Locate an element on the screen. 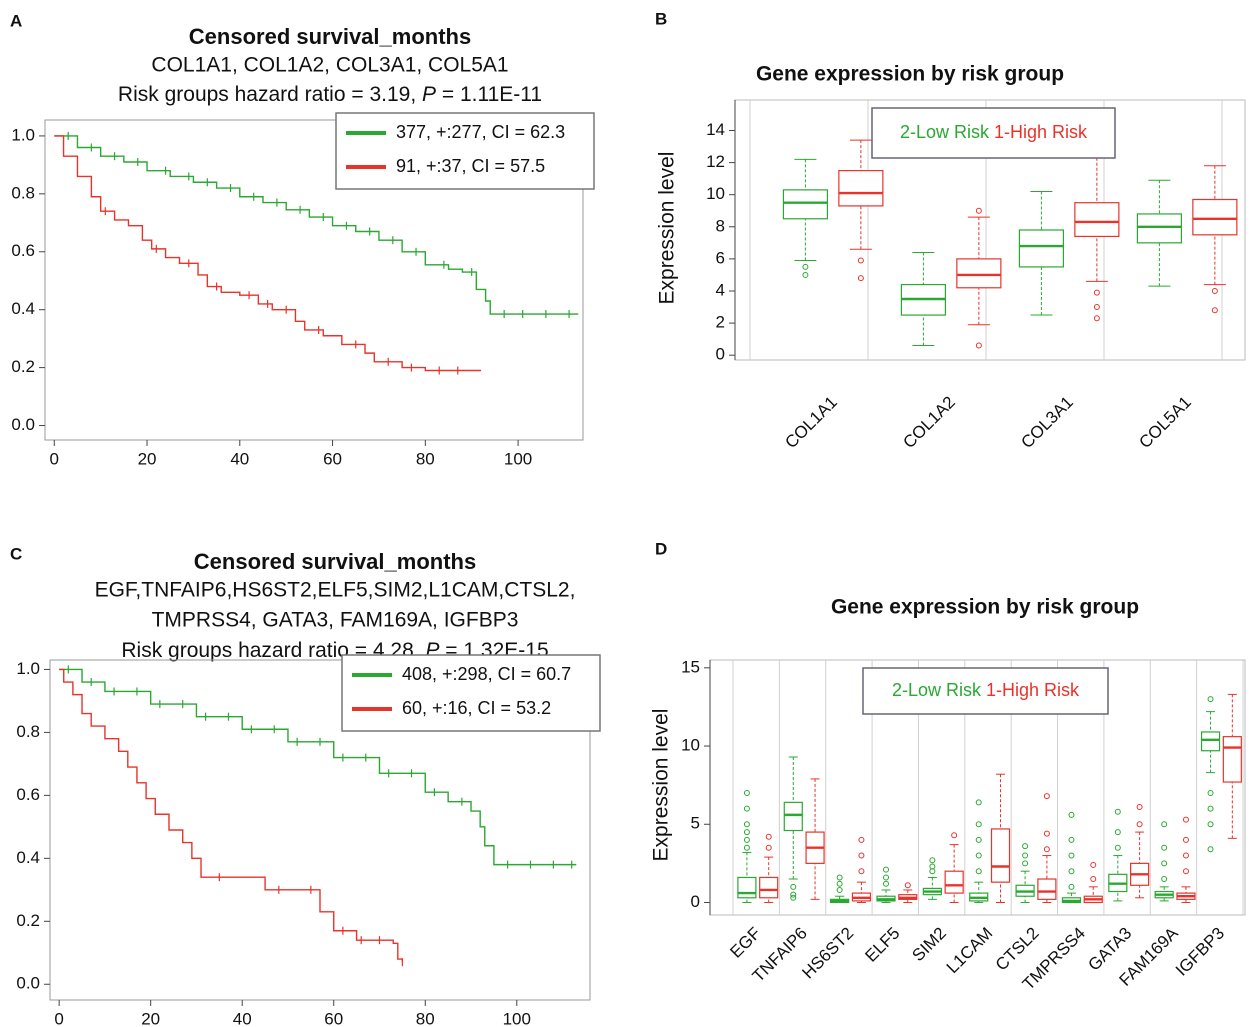 Image resolution: width=1254 pixels, height=1027 pixels. legend: 2-Low Risk 1-High Risk is located at coordinates (986, 690).